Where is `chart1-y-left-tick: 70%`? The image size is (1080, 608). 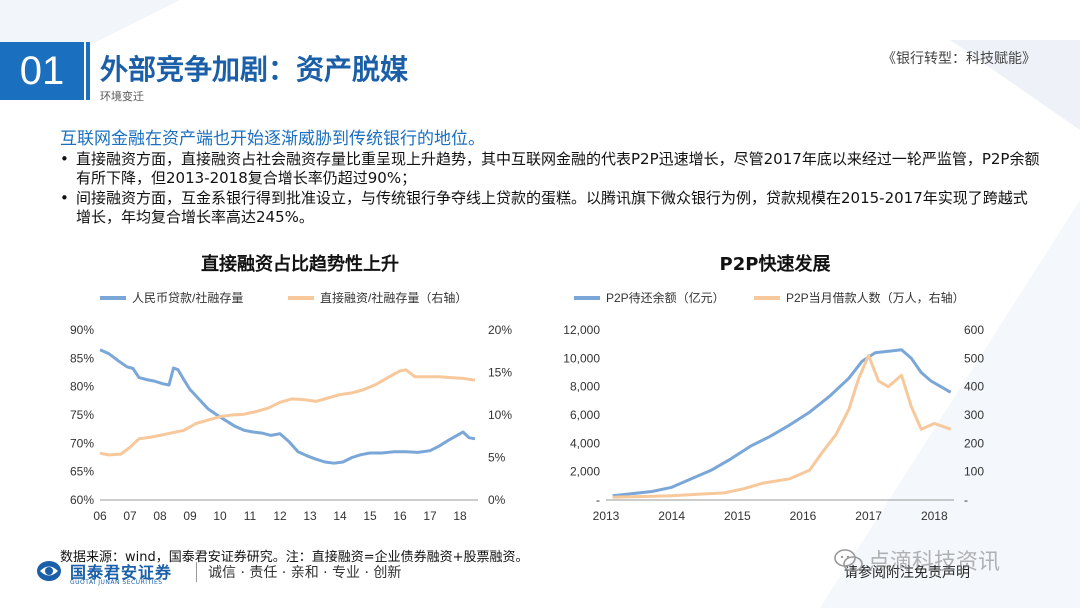
chart1-y-left-tick: 70% is located at coordinates (82, 443).